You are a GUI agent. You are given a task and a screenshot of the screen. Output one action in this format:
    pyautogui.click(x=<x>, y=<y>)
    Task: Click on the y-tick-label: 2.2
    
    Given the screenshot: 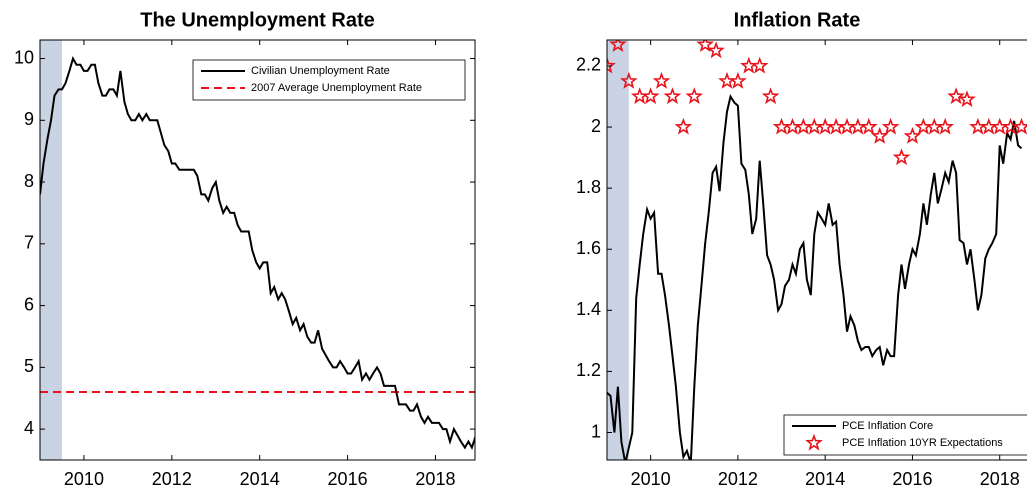 What is the action you would take?
    pyautogui.click(x=588, y=65)
    